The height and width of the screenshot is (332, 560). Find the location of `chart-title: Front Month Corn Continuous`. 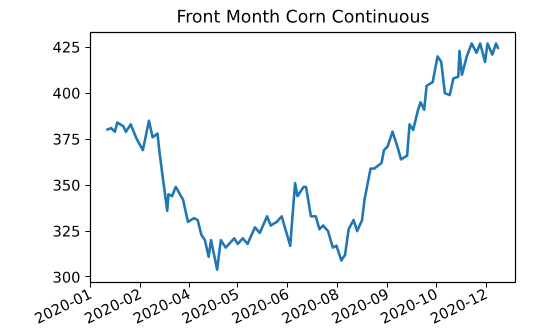

chart-title: Front Month Corn Continuous is located at coordinates (303, 18).